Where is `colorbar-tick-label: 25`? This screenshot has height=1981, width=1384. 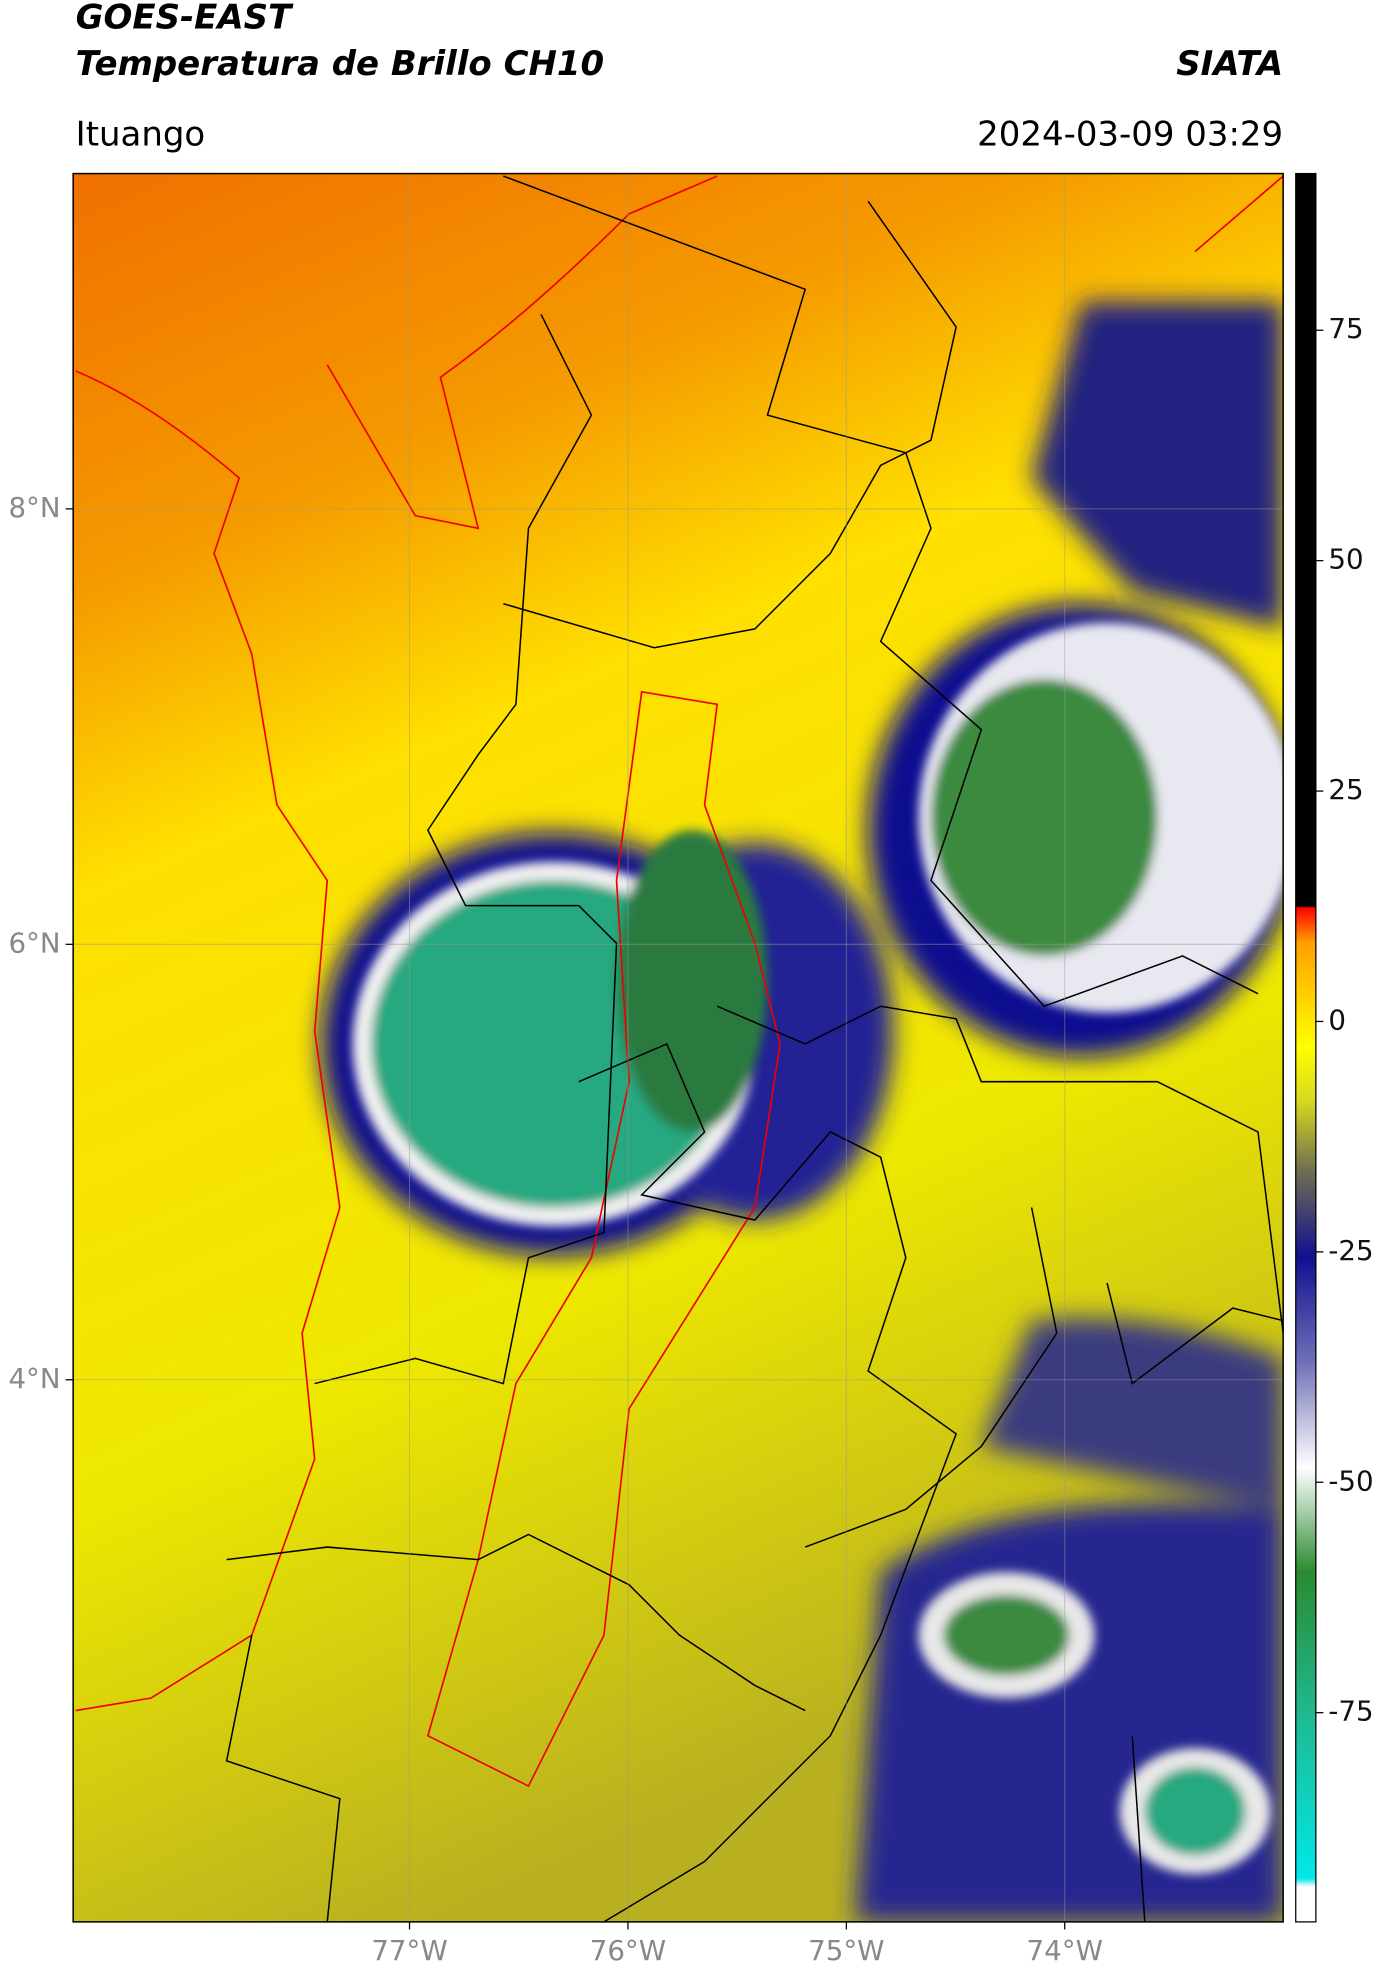
colorbar-tick-label: 25 is located at coordinates (1345, 789).